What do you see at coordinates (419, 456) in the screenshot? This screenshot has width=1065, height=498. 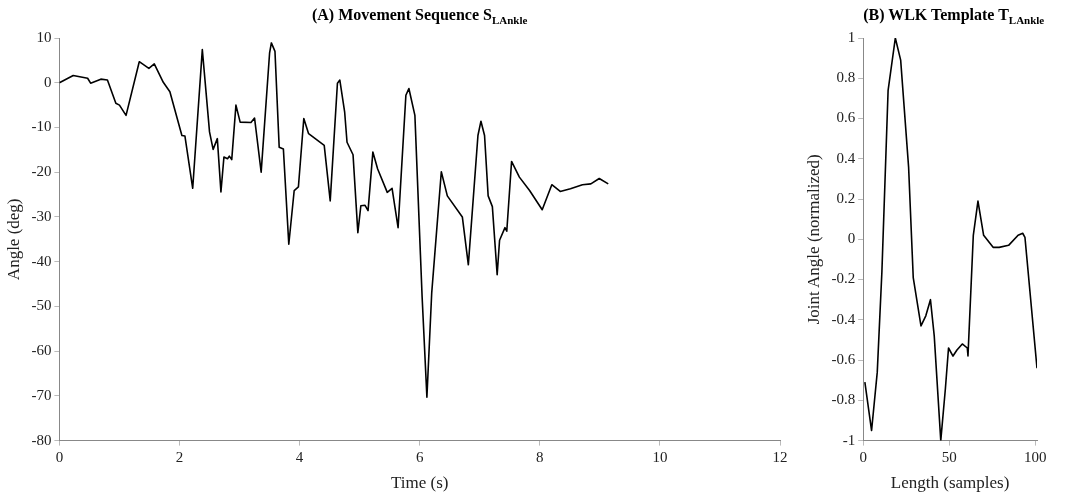 I see `x-tick-label: 6` at bounding box center [419, 456].